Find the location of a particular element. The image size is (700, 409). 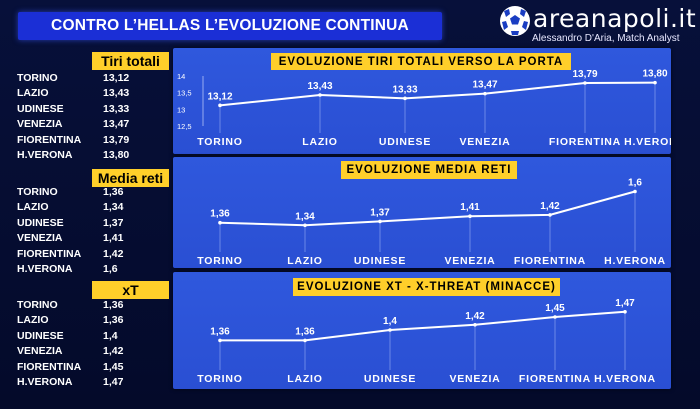

list-item: UDINESE 1,4 is located at coordinates (87, 337).